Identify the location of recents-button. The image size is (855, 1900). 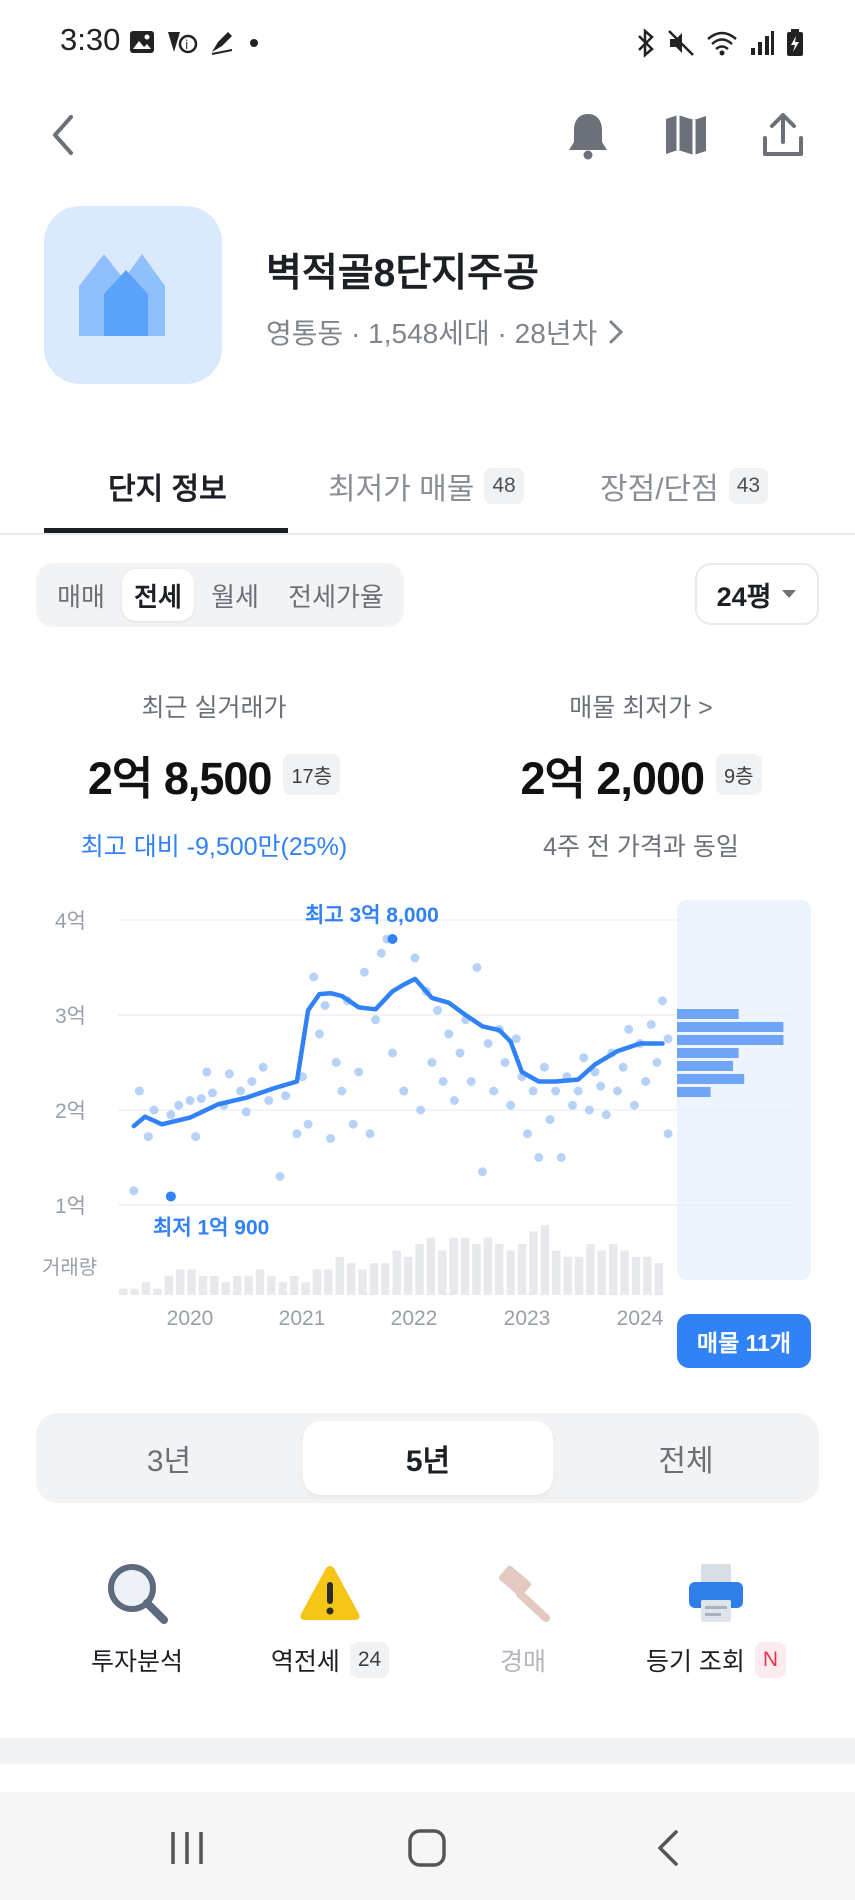
(187, 1848).